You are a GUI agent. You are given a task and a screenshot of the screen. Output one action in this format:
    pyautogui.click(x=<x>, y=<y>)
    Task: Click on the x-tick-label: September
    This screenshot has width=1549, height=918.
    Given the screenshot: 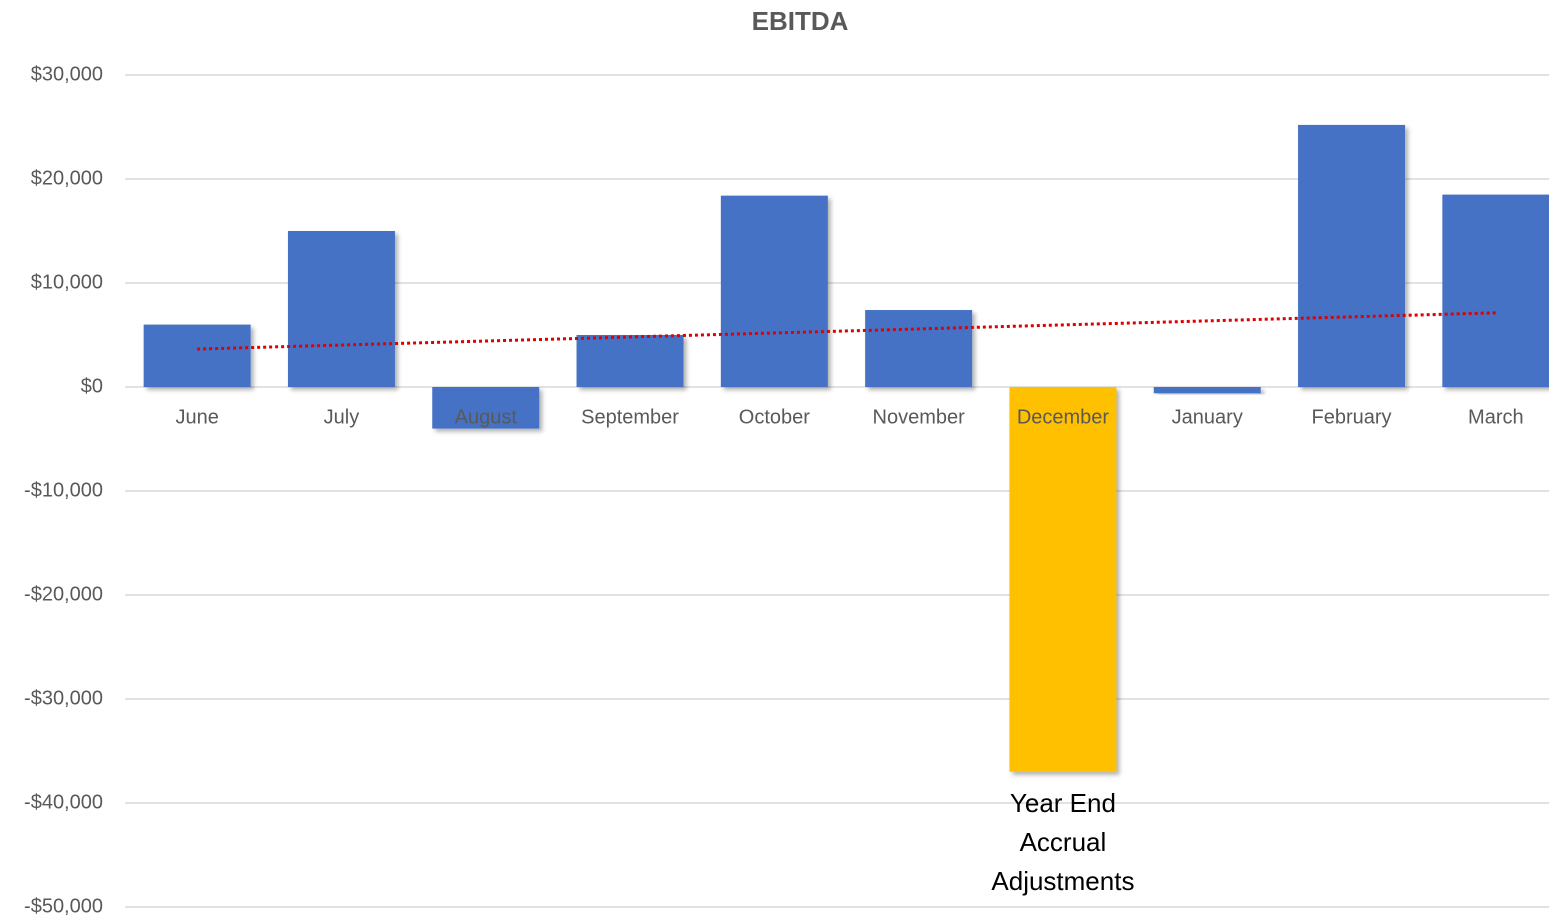 What is the action you would take?
    pyautogui.click(x=630, y=417)
    